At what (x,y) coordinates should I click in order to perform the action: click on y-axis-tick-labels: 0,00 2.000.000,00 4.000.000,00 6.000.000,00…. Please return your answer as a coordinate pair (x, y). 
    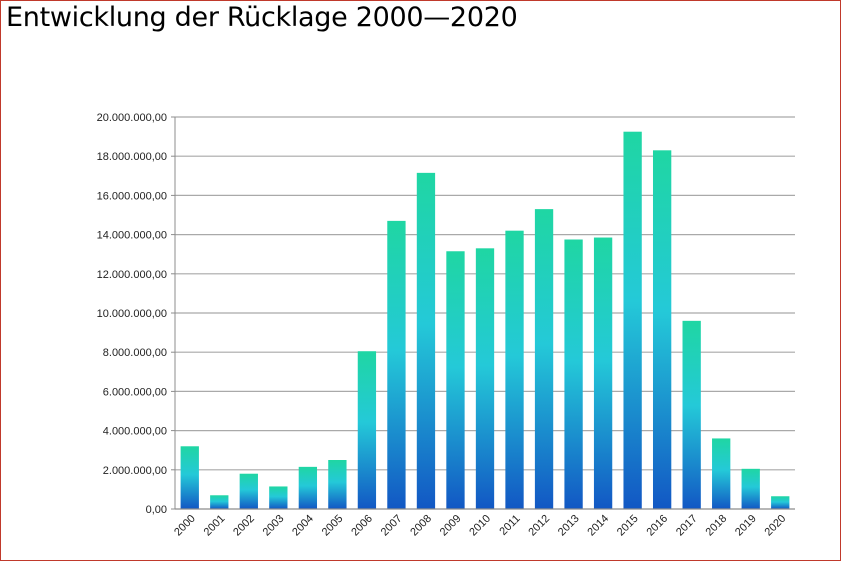
    Looking at the image, I should click on (132, 314).